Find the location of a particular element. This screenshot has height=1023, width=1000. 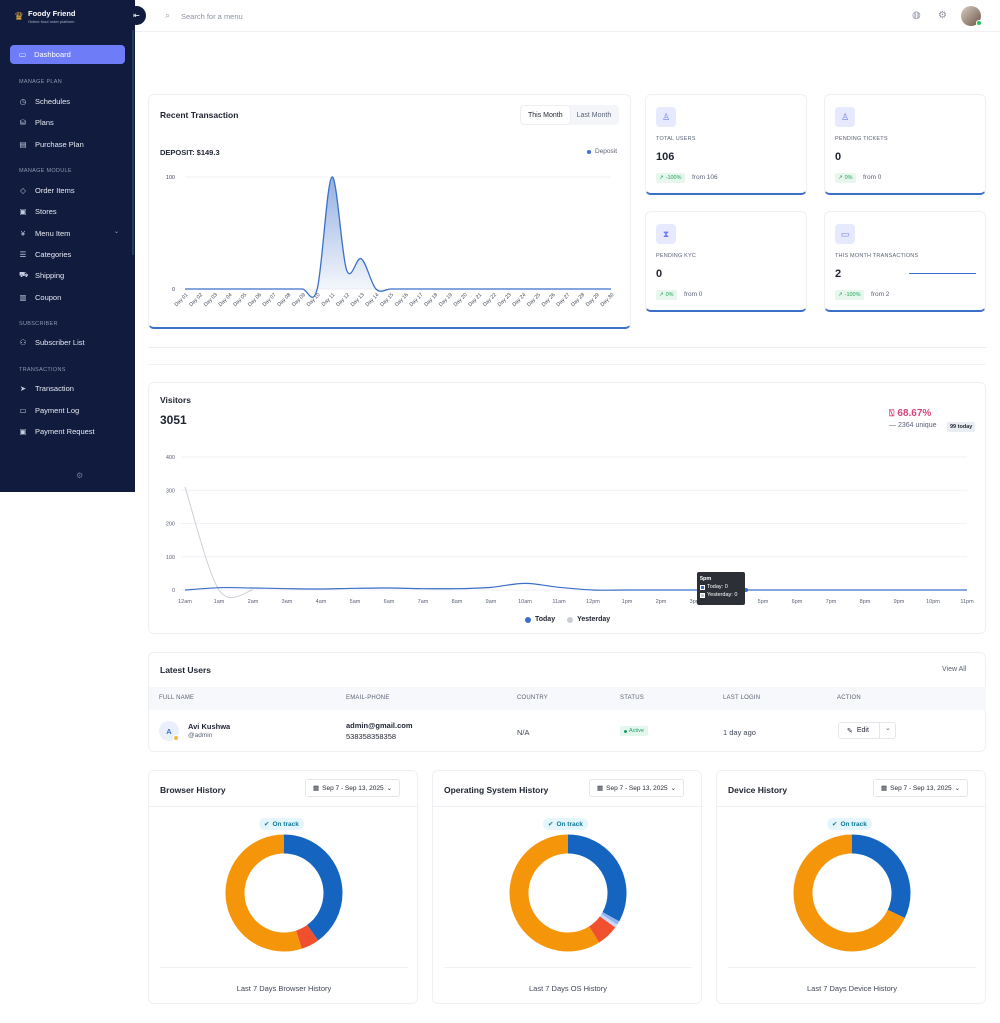

x-tick-label: Day 05 is located at coordinates (240, 300).